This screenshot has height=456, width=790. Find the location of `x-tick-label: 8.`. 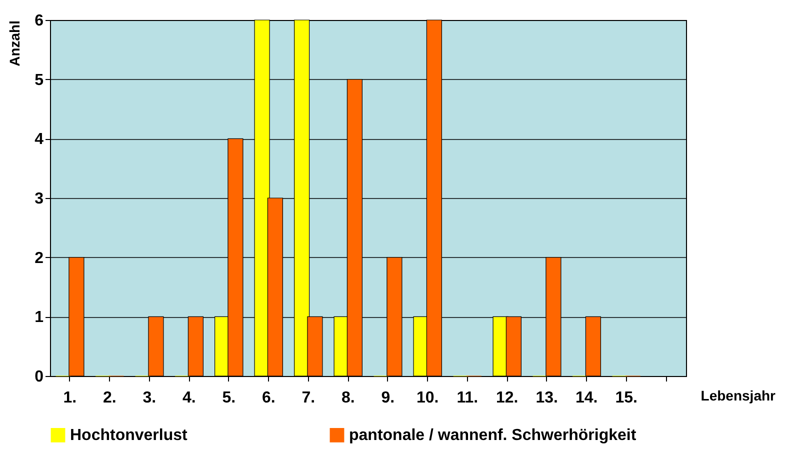

x-tick-label: 8. is located at coordinates (348, 398).